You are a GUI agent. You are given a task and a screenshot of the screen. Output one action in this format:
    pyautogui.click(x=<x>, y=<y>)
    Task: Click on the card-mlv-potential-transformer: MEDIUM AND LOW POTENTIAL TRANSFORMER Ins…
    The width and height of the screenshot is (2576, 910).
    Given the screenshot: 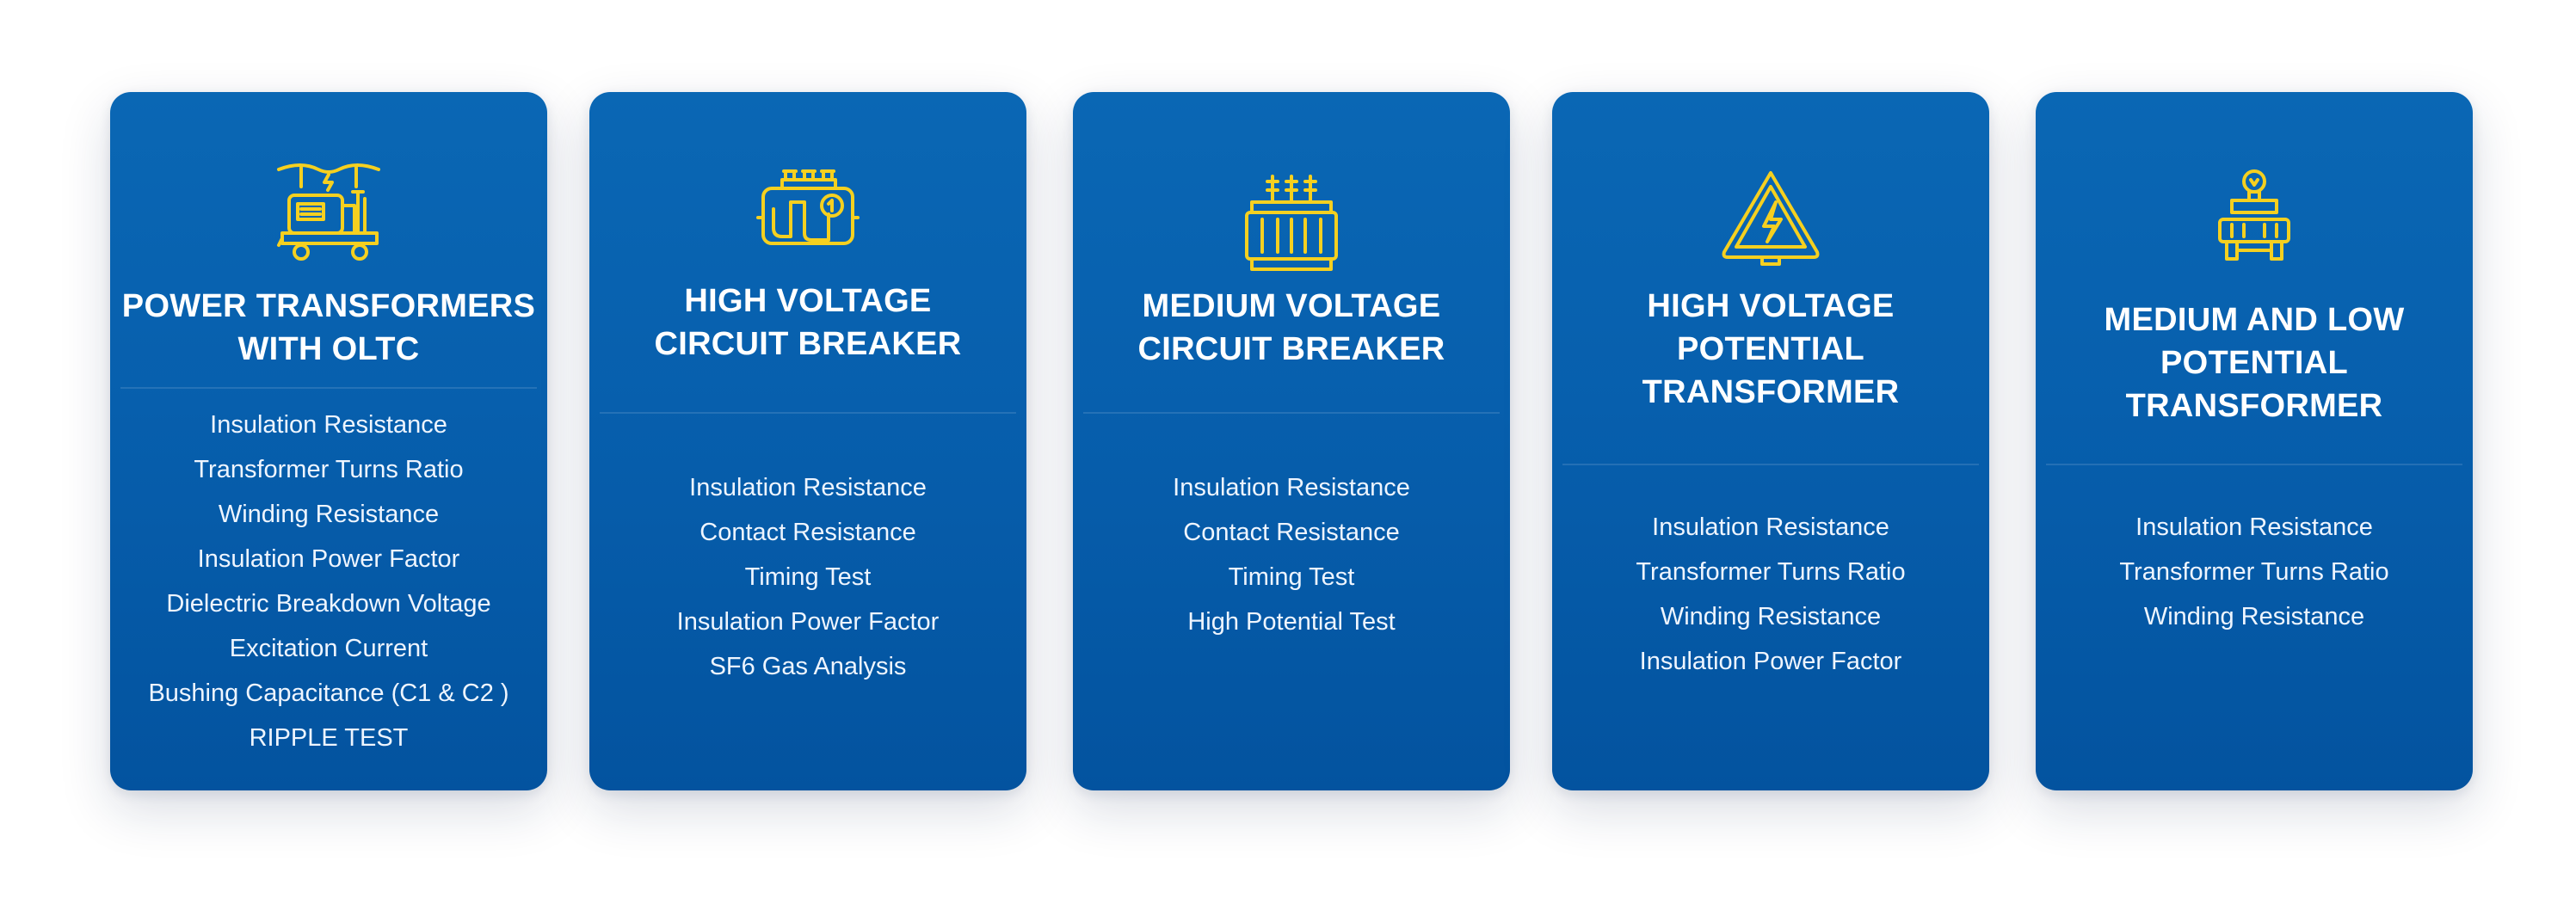 What is the action you would take?
    pyautogui.click(x=2254, y=441)
    